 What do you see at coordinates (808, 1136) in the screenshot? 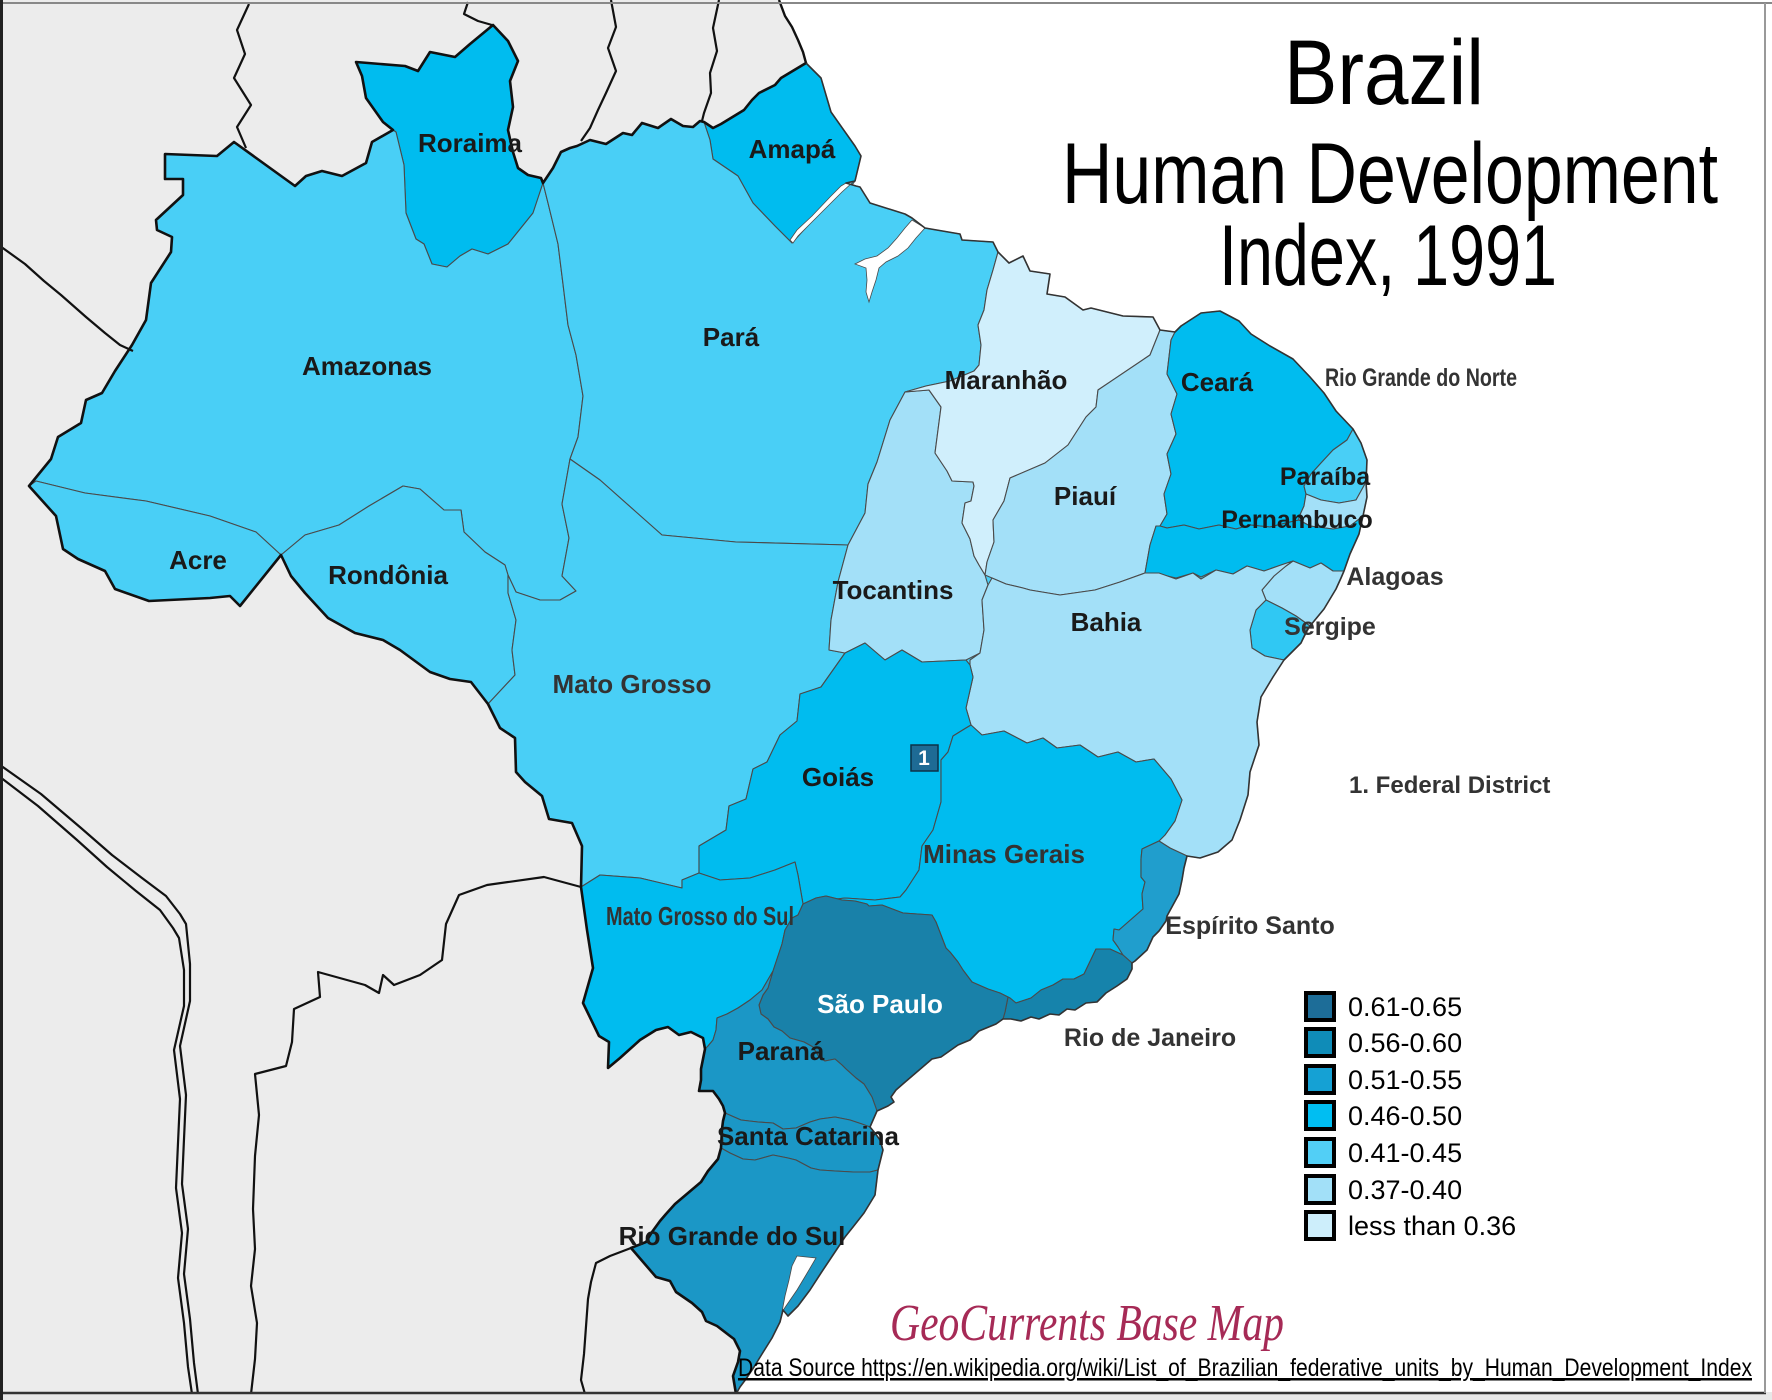
I see `svg-text: Santa Catarina` at bounding box center [808, 1136].